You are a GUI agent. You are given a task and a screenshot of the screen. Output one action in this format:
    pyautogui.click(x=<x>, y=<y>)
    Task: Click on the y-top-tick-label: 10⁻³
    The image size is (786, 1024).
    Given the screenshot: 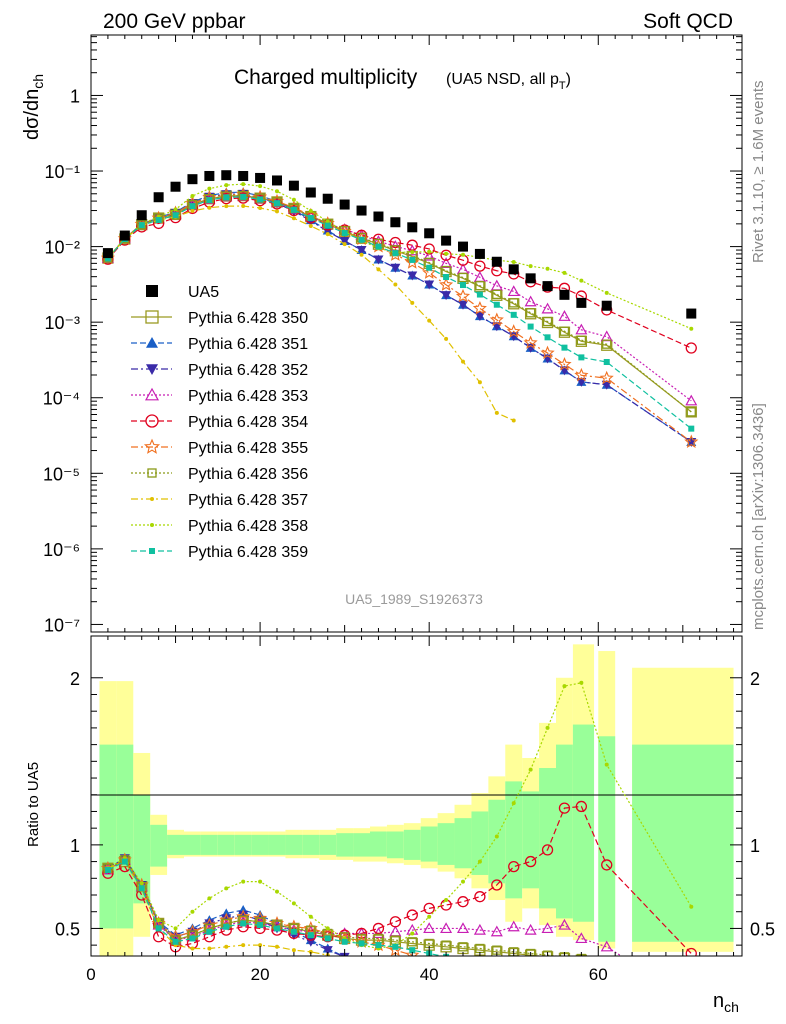 What is the action you would take?
    pyautogui.click(x=62, y=323)
    